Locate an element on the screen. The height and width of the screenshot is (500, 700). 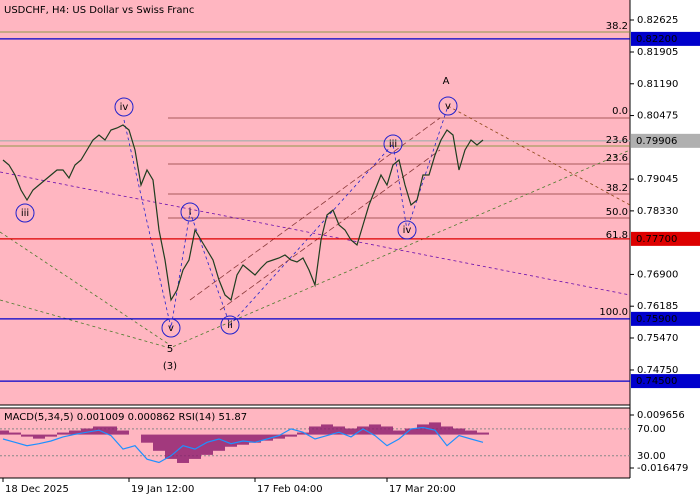
wave-label: iii is located at coordinates (25, 213).